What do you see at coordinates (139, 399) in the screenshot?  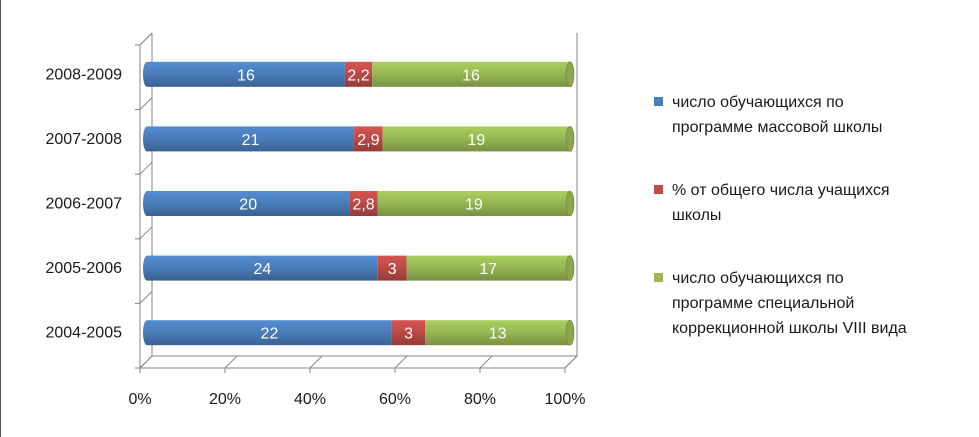 I see `x-tick-label: 0%` at bounding box center [139, 399].